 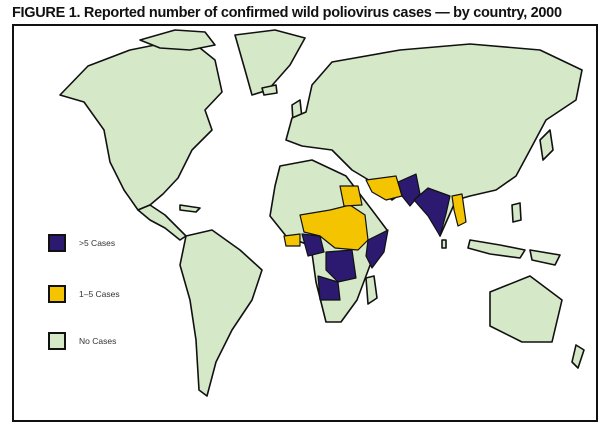 I want to click on country-sahel-band, so click(x=334, y=227).